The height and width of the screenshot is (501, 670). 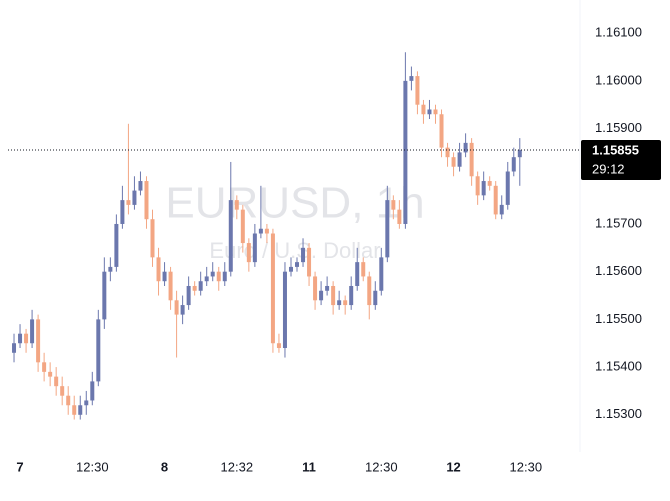 I want to click on watermark-title: EURUSD, 1h, so click(x=294, y=203).